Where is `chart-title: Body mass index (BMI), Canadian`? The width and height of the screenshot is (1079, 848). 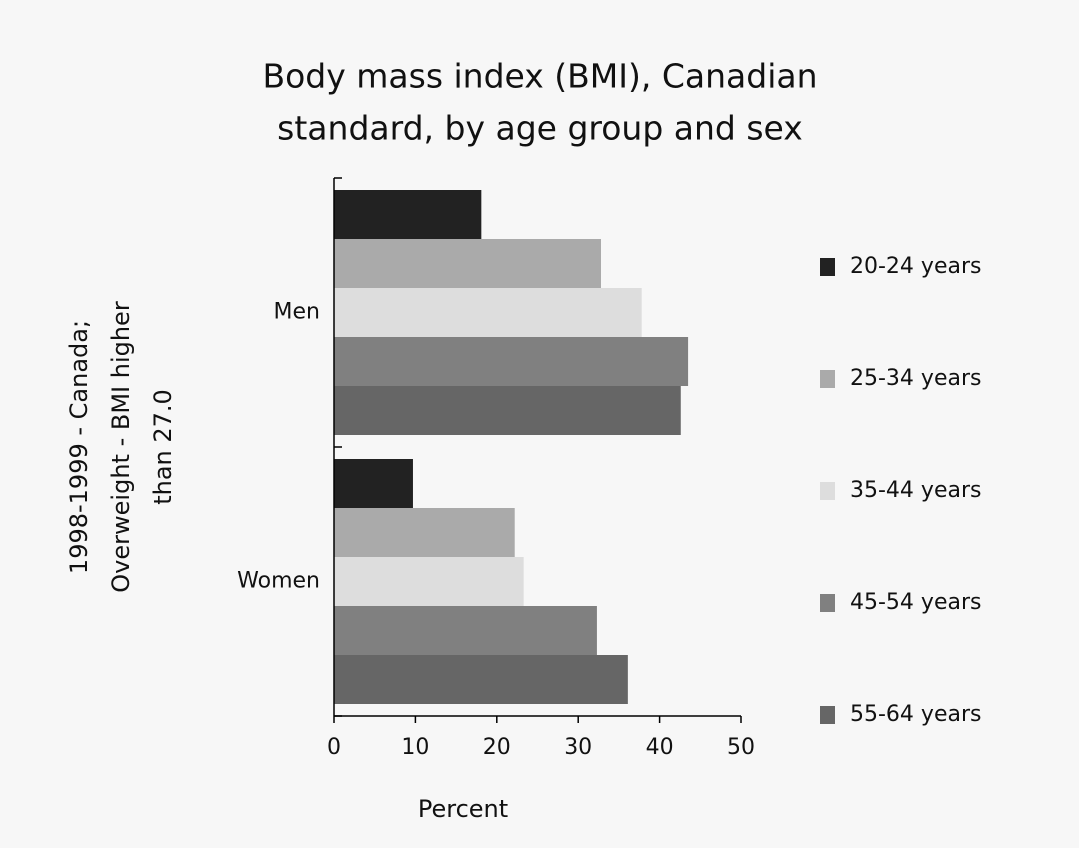
chart-title: Body mass index (BMI), Canadian is located at coordinates (539, 76).